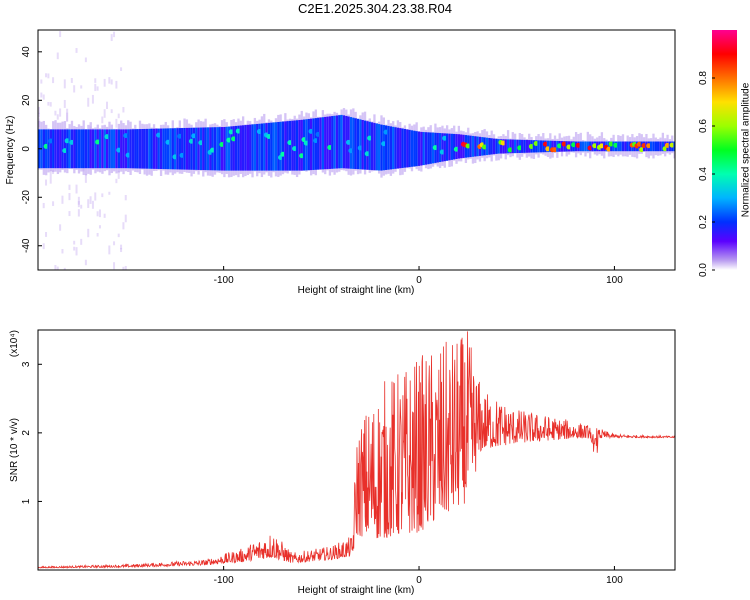  I want to click on spectrogram-x-tick-label: 100, so click(614, 280).